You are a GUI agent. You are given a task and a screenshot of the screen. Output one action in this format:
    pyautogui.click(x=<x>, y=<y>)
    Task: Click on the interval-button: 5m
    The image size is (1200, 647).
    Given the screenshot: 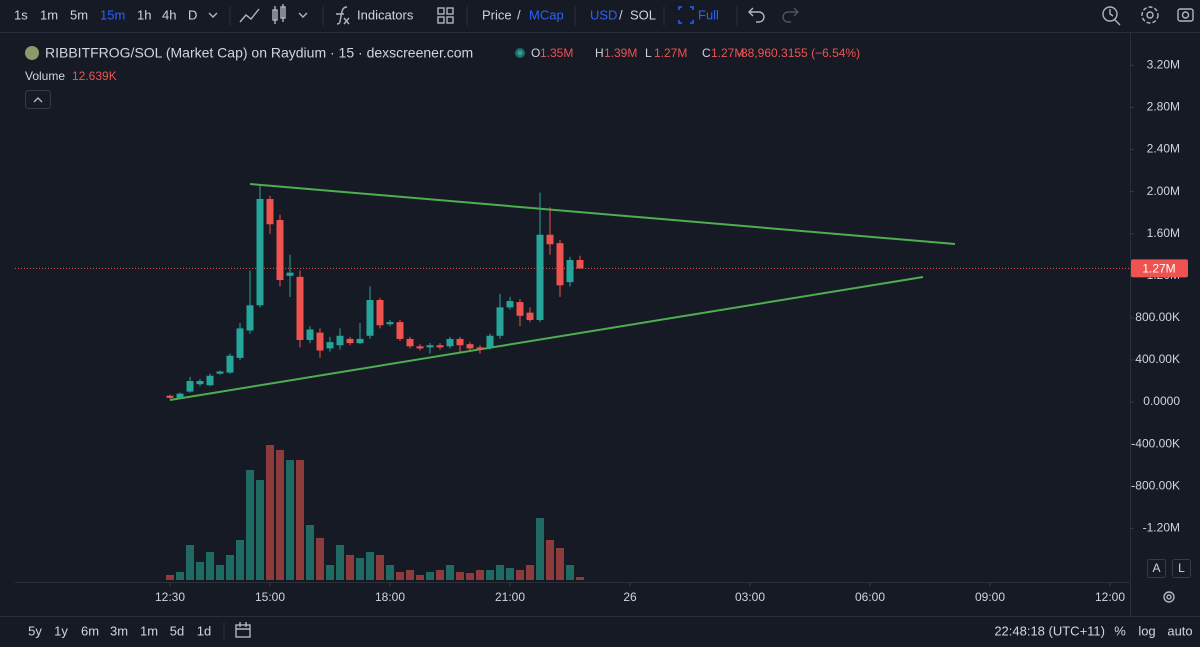 What is the action you would take?
    pyautogui.click(x=79, y=14)
    